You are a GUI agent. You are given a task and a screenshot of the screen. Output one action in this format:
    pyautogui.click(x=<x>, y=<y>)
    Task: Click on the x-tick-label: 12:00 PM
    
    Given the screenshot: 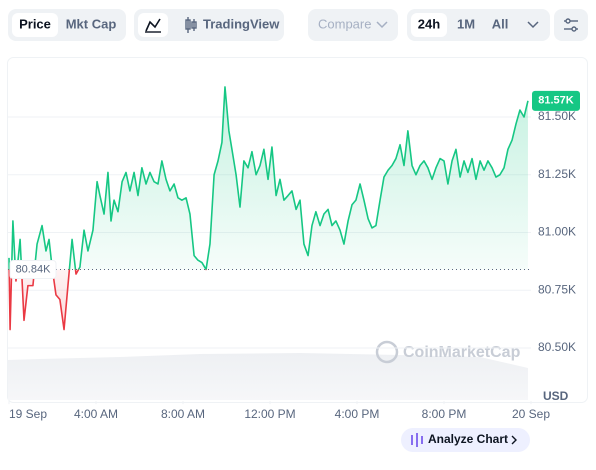 What is the action you would take?
    pyautogui.click(x=269, y=414)
    